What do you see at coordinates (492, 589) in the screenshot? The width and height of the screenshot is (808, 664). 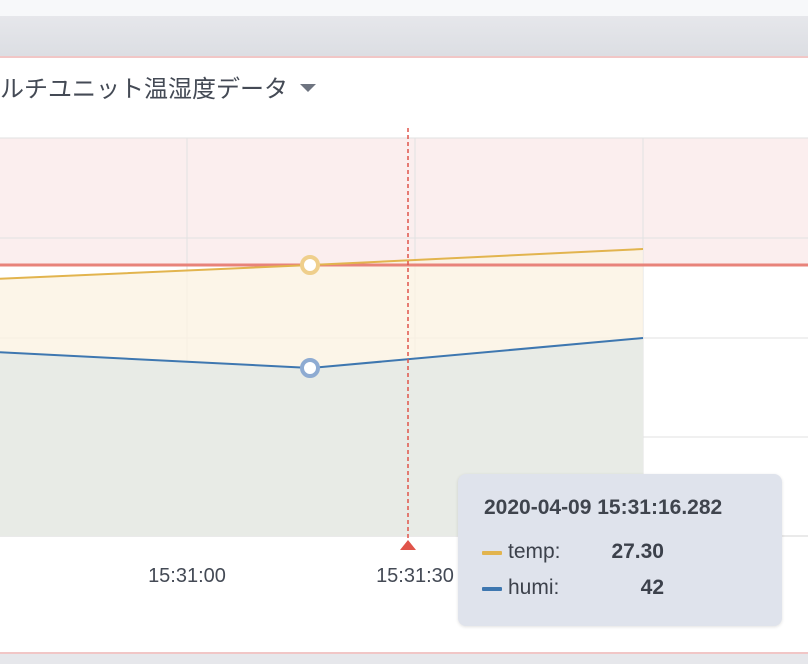 I see `humi-swatch` at bounding box center [492, 589].